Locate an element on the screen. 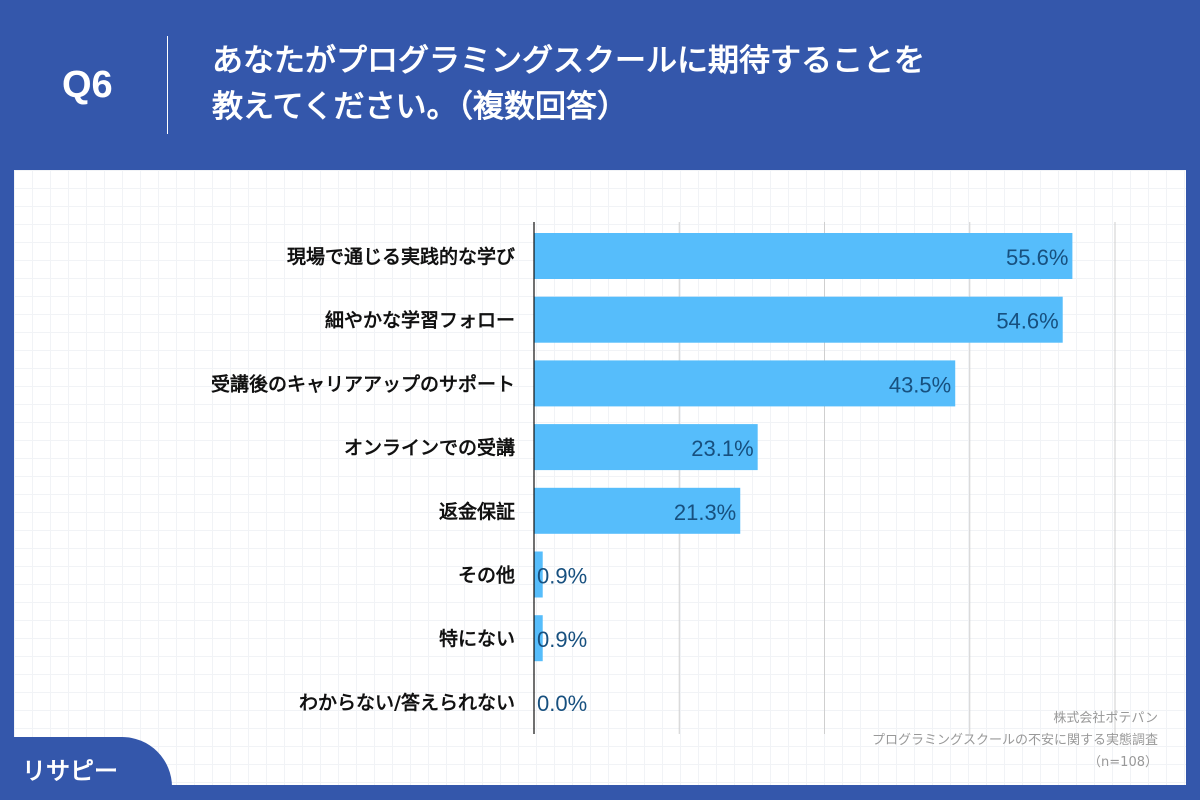 This screenshot has height=800, width=1200. source-note: 株式会社ポテパン プログラミングスクールの不安に関する実態調査 （n=108） is located at coordinates (1015, 741).